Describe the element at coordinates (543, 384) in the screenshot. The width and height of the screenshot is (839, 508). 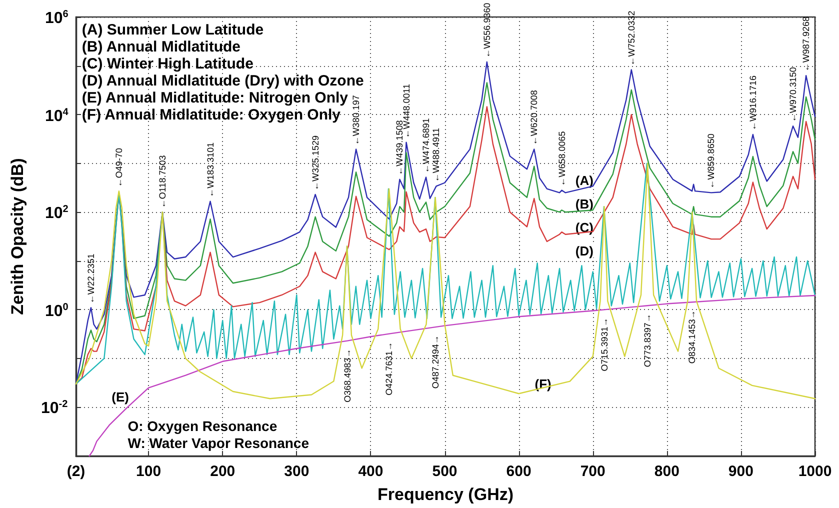
I see `annotation: (F)` at that location.